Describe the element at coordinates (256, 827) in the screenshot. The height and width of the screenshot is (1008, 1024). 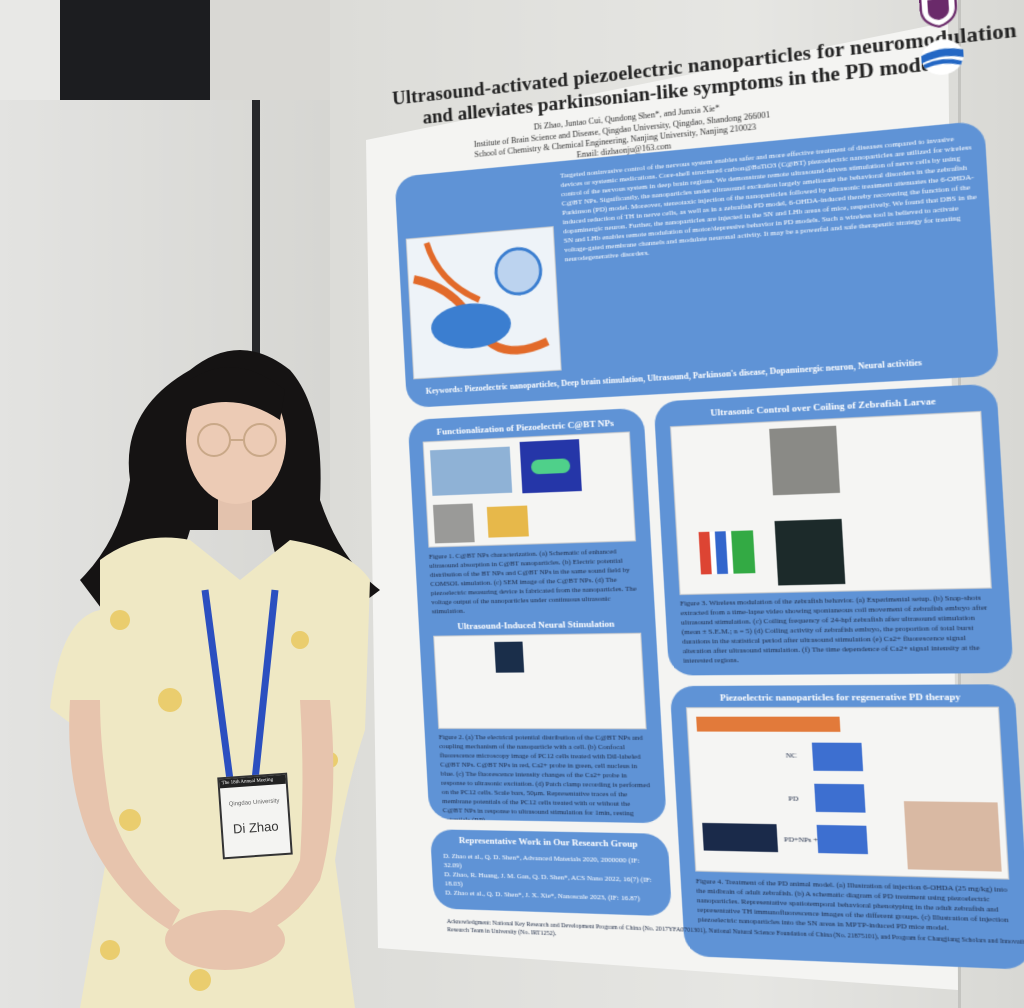
I see `badge-name: Di Zhao` at that location.